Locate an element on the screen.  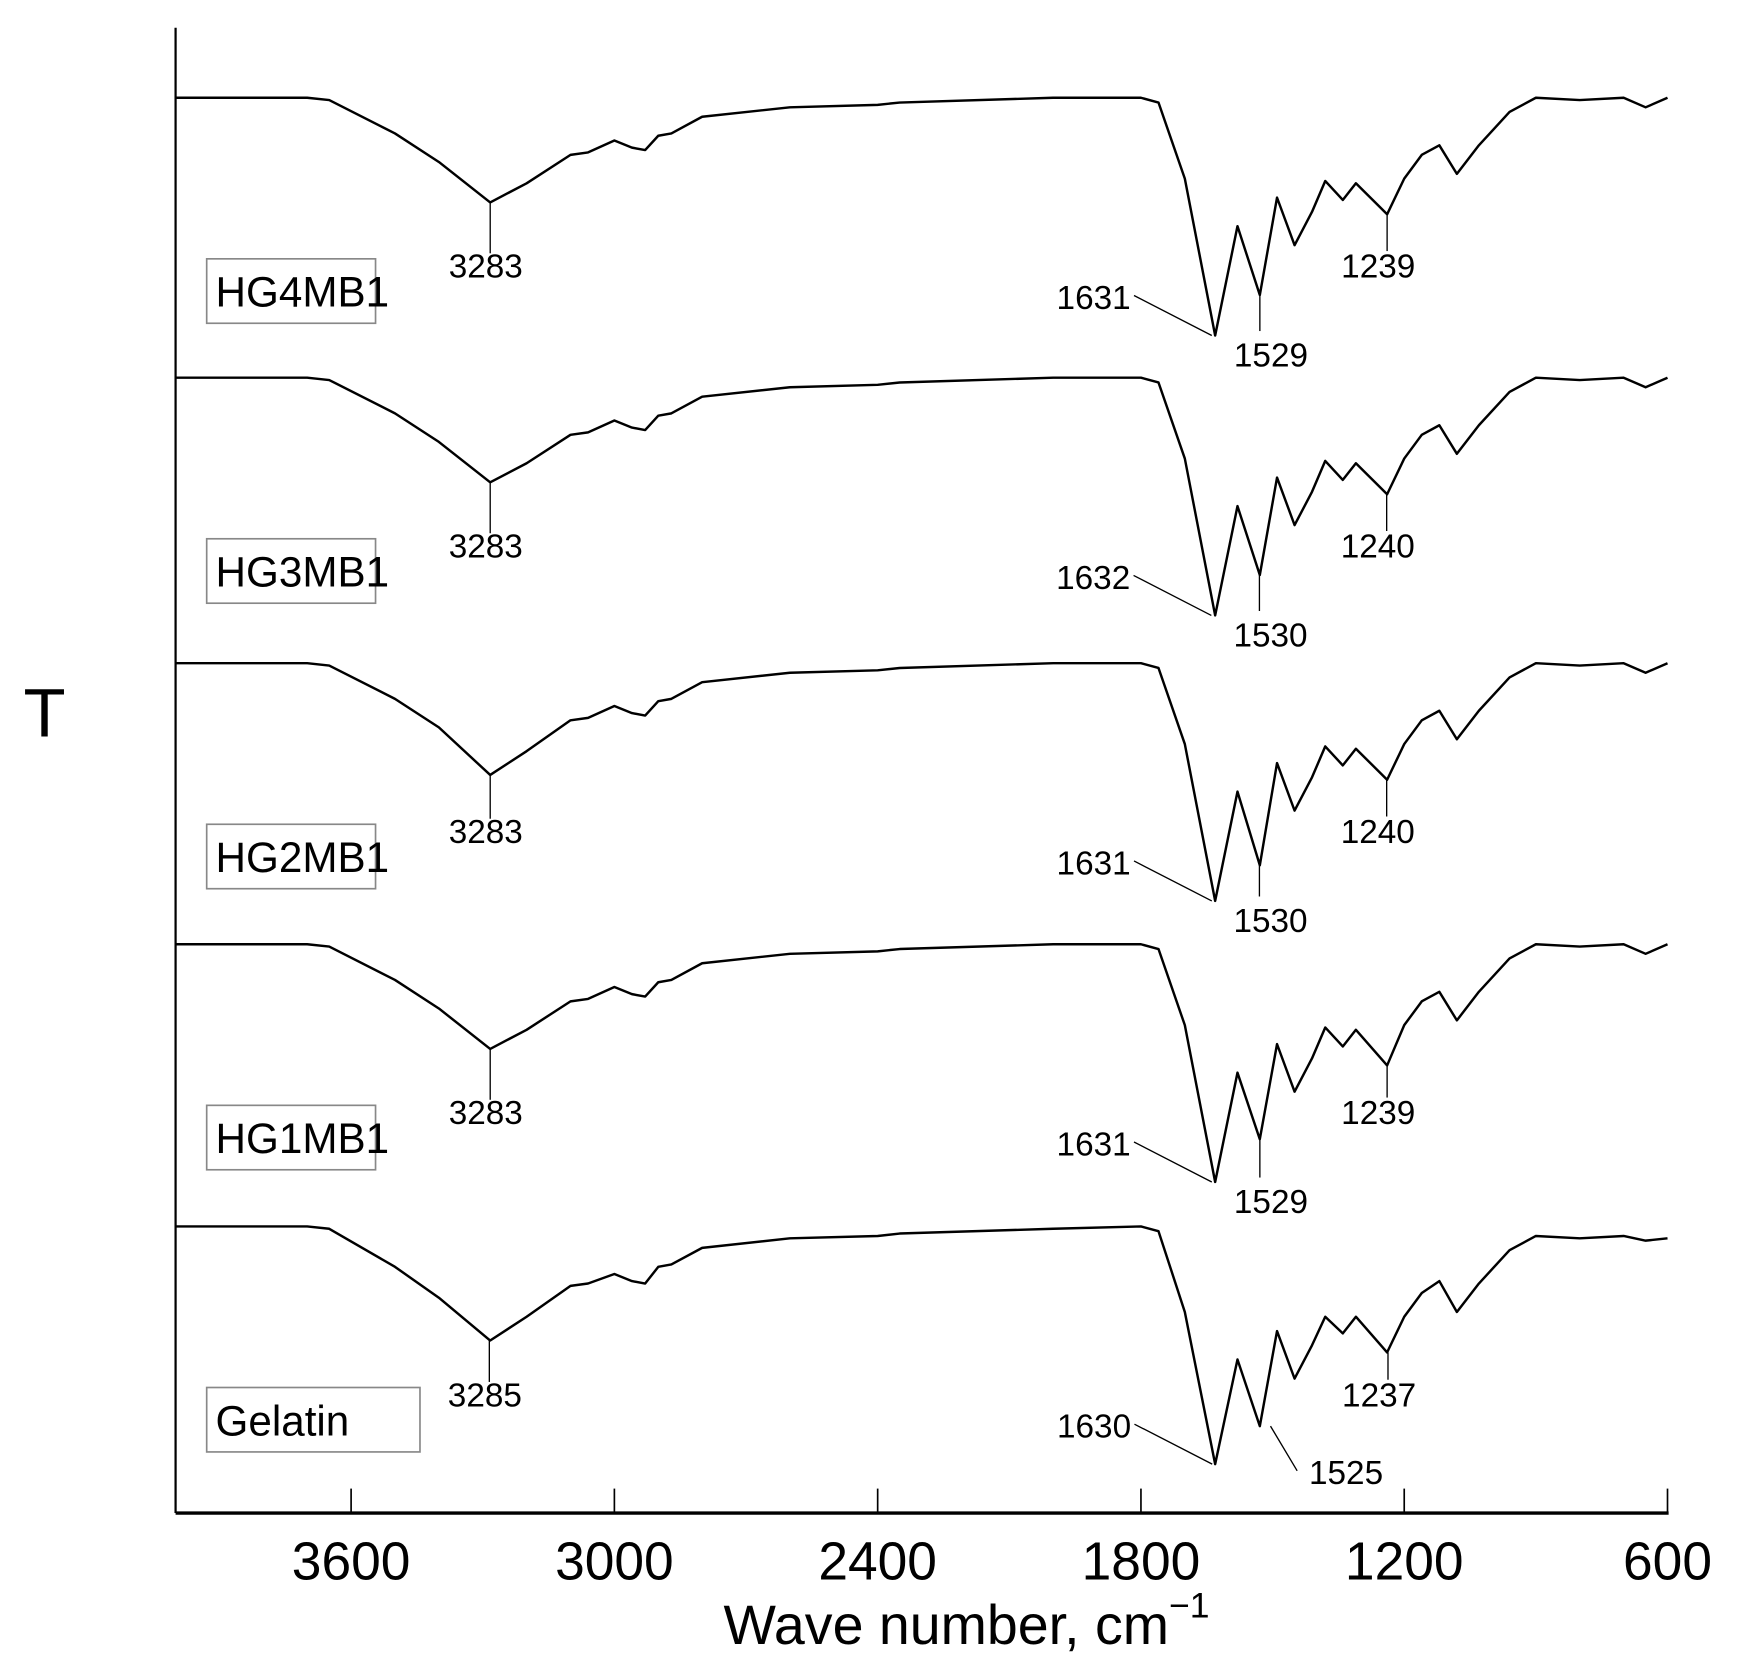
x-ticks: 3600 3000 2400 1800 1200 600 is located at coordinates (1002, 1540).